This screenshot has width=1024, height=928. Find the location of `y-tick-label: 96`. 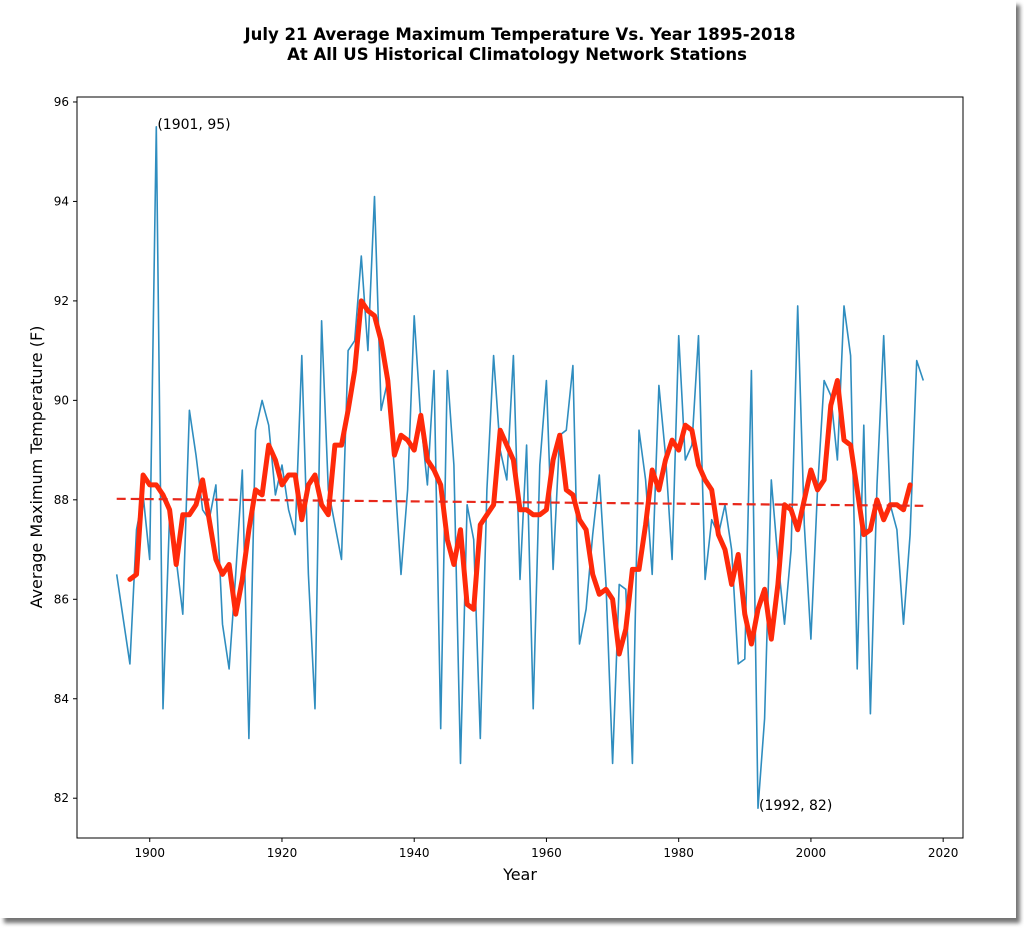

y-tick-label: 96 is located at coordinates (61, 102).